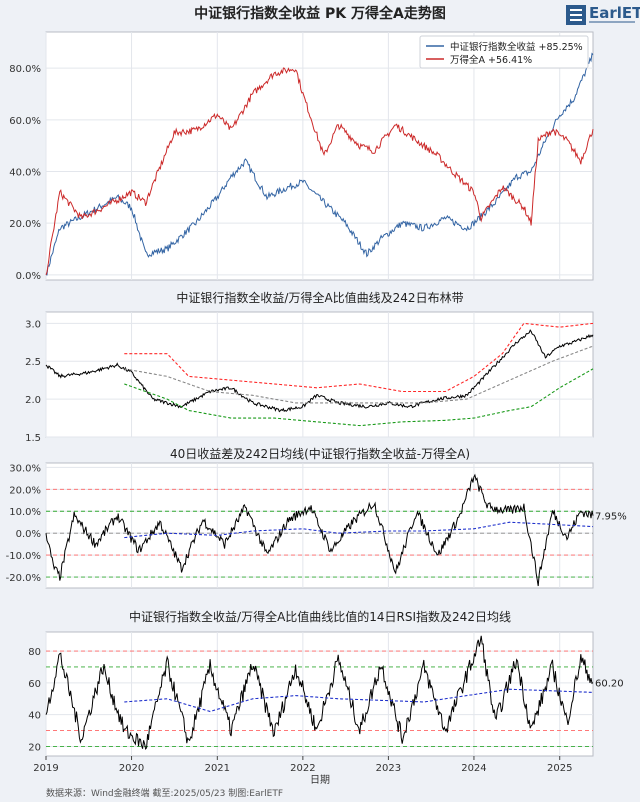 This screenshot has width=640, height=802. What do you see at coordinates (320, 780) in the screenshot?
I see `x-axis-label: 日期` at bounding box center [320, 780].